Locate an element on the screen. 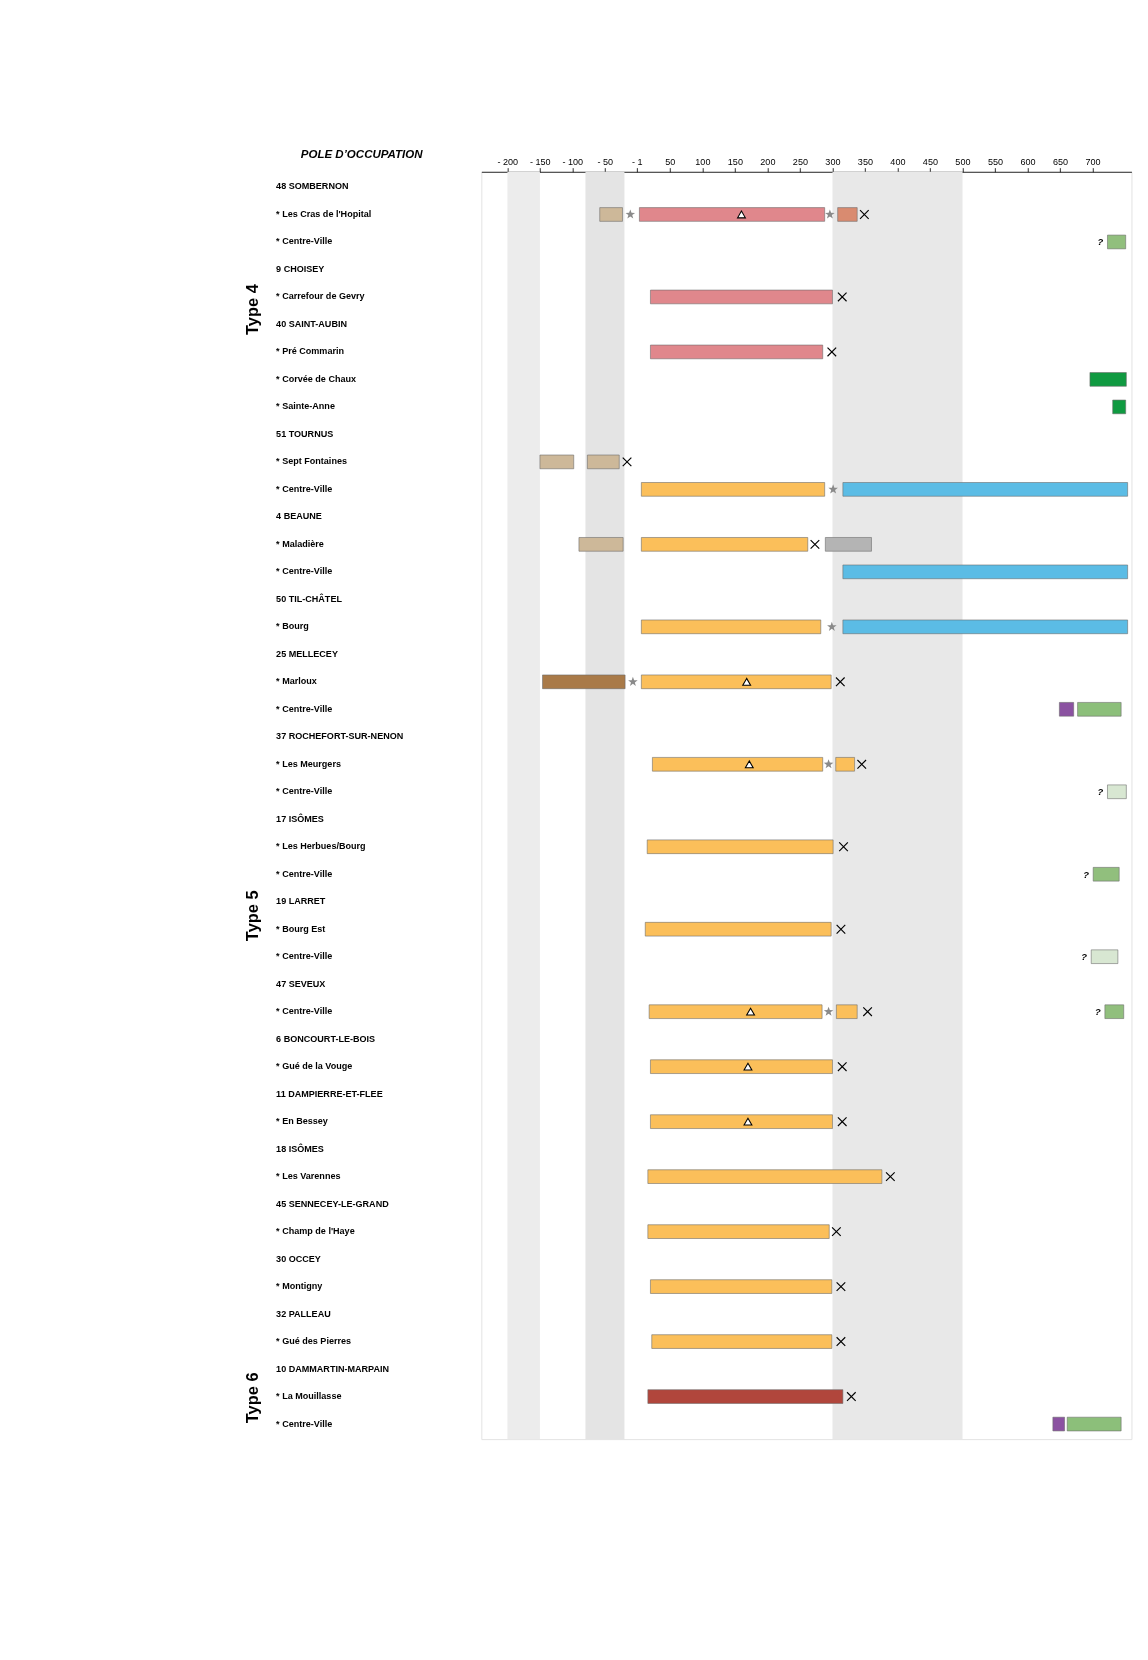 The image size is (1148, 1660). y-tick-label: 19 LARRET is located at coordinates (301, 901).